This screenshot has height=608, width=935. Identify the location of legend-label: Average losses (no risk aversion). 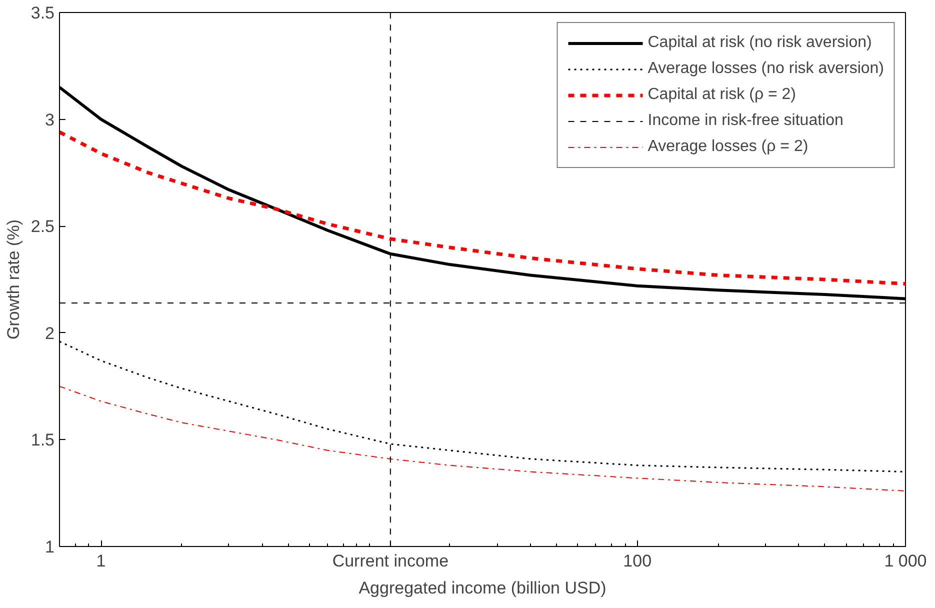
(766, 69).